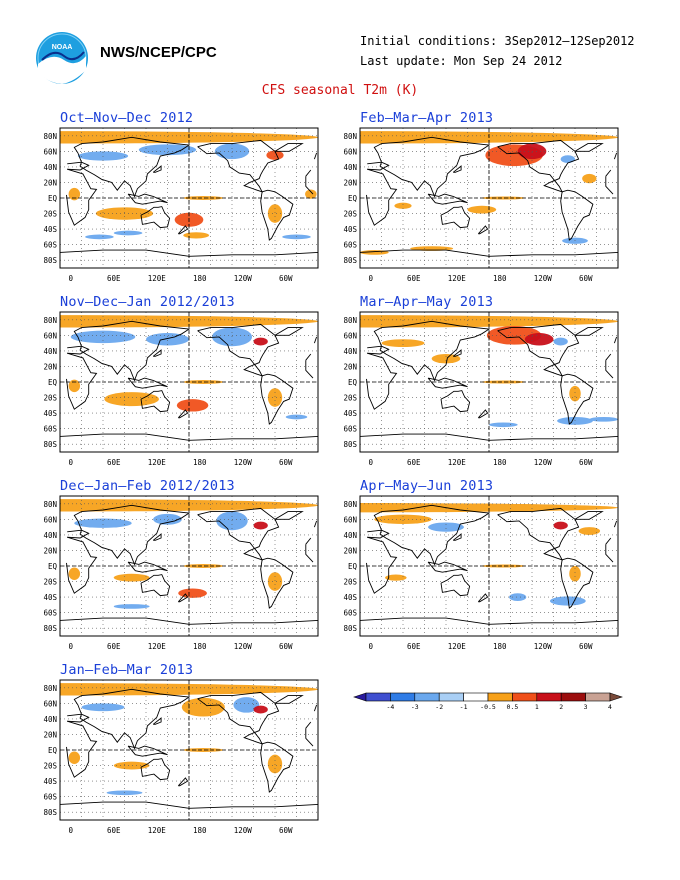 This screenshot has height=880, width=680. I want to click on panel-title-fma: Feb–Mar–Apr 2013, so click(427, 118).